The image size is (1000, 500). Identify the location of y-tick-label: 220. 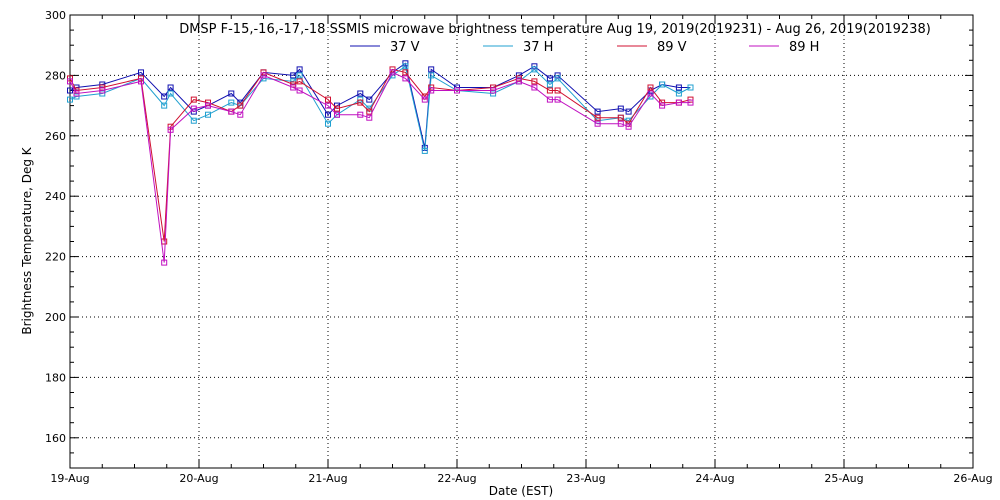
(55, 257).